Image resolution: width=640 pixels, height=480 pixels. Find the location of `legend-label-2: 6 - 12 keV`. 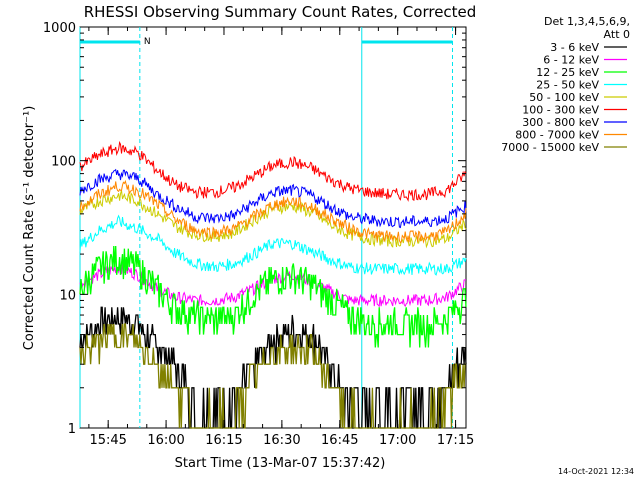

legend-label-2: 6 - 12 keV is located at coordinates (571, 60).